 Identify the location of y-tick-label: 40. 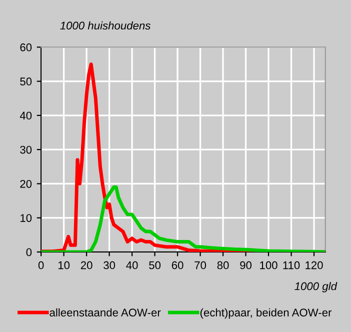
(26, 116).